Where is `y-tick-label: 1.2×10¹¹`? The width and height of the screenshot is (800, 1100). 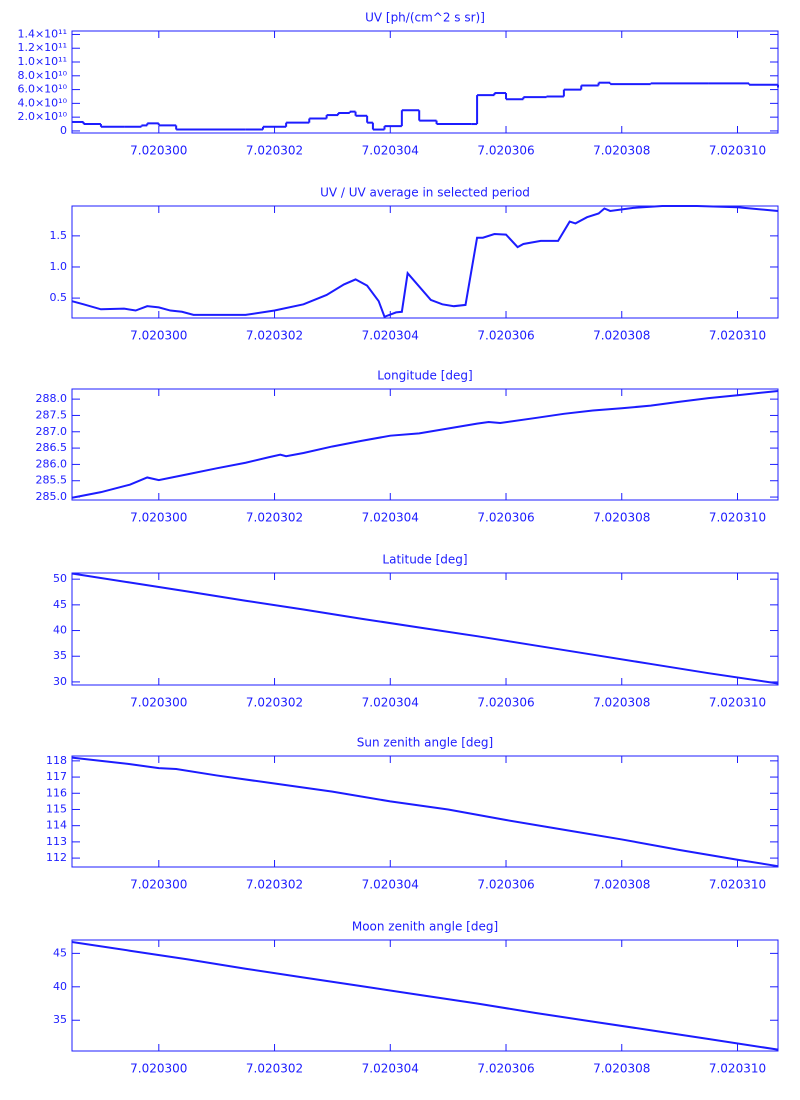
y-tick-label: 1.2×10¹¹ is located at coordinates (42, 47).